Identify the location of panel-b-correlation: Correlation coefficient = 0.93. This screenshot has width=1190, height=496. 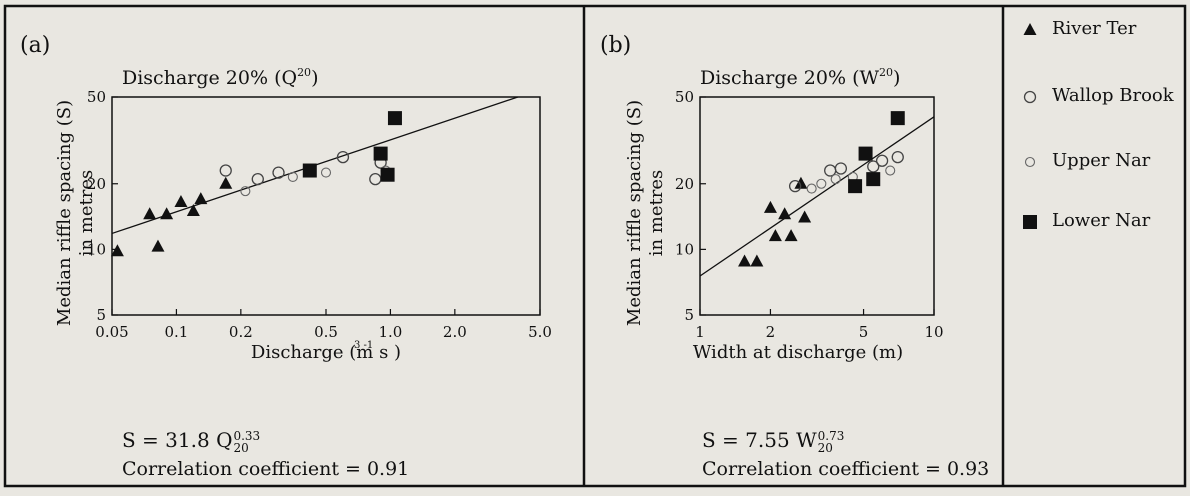
(846, 469).